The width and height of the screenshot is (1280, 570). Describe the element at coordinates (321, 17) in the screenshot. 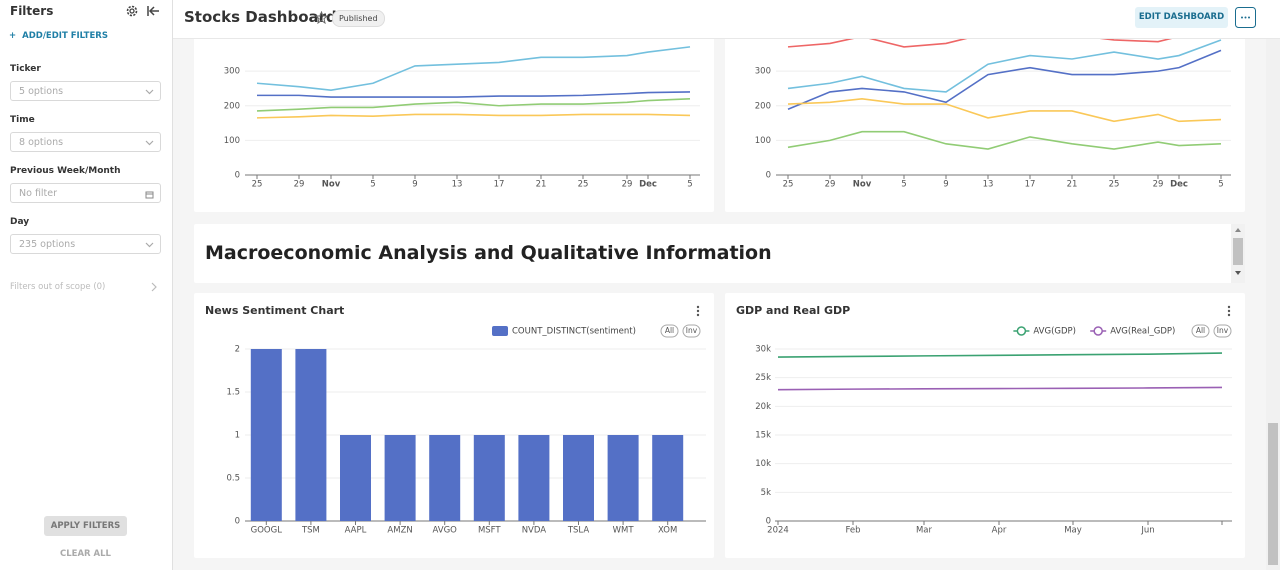

I see `favorite-star` at that location.